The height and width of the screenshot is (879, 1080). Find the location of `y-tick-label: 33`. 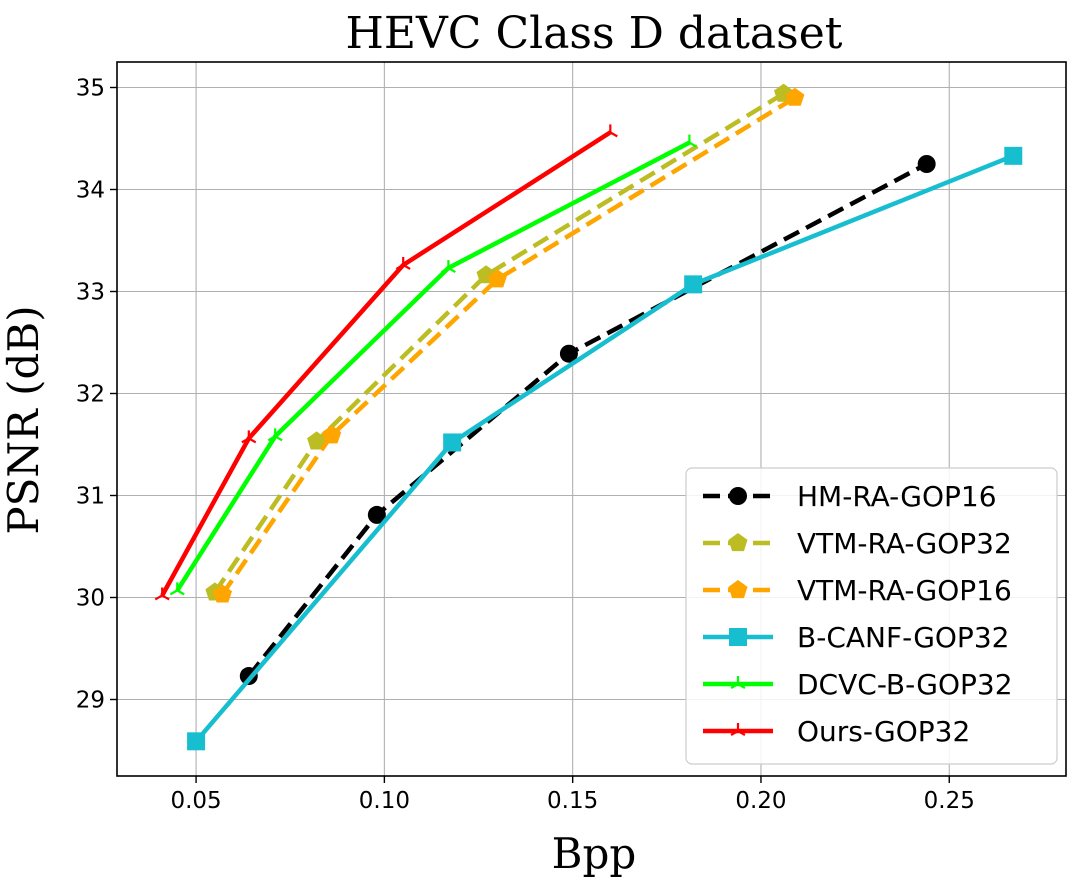

y-tick-label: 33 is located at coordinates (90, 293).